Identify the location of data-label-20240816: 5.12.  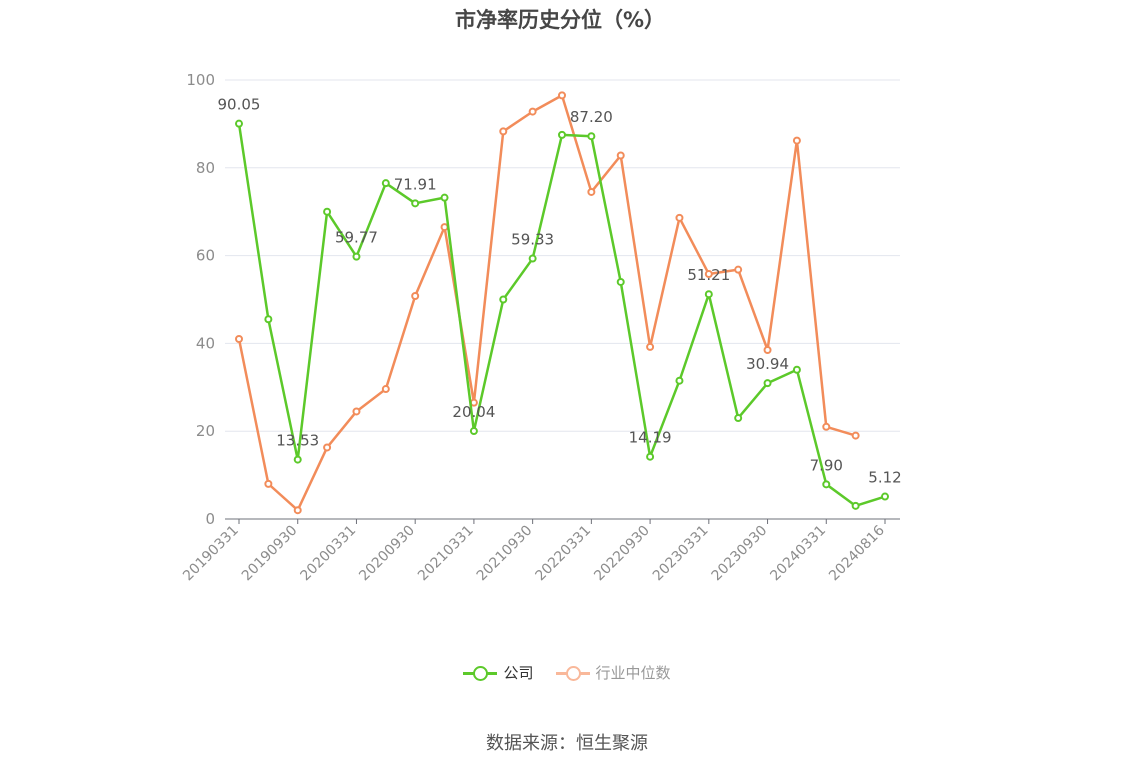
(884, 478).